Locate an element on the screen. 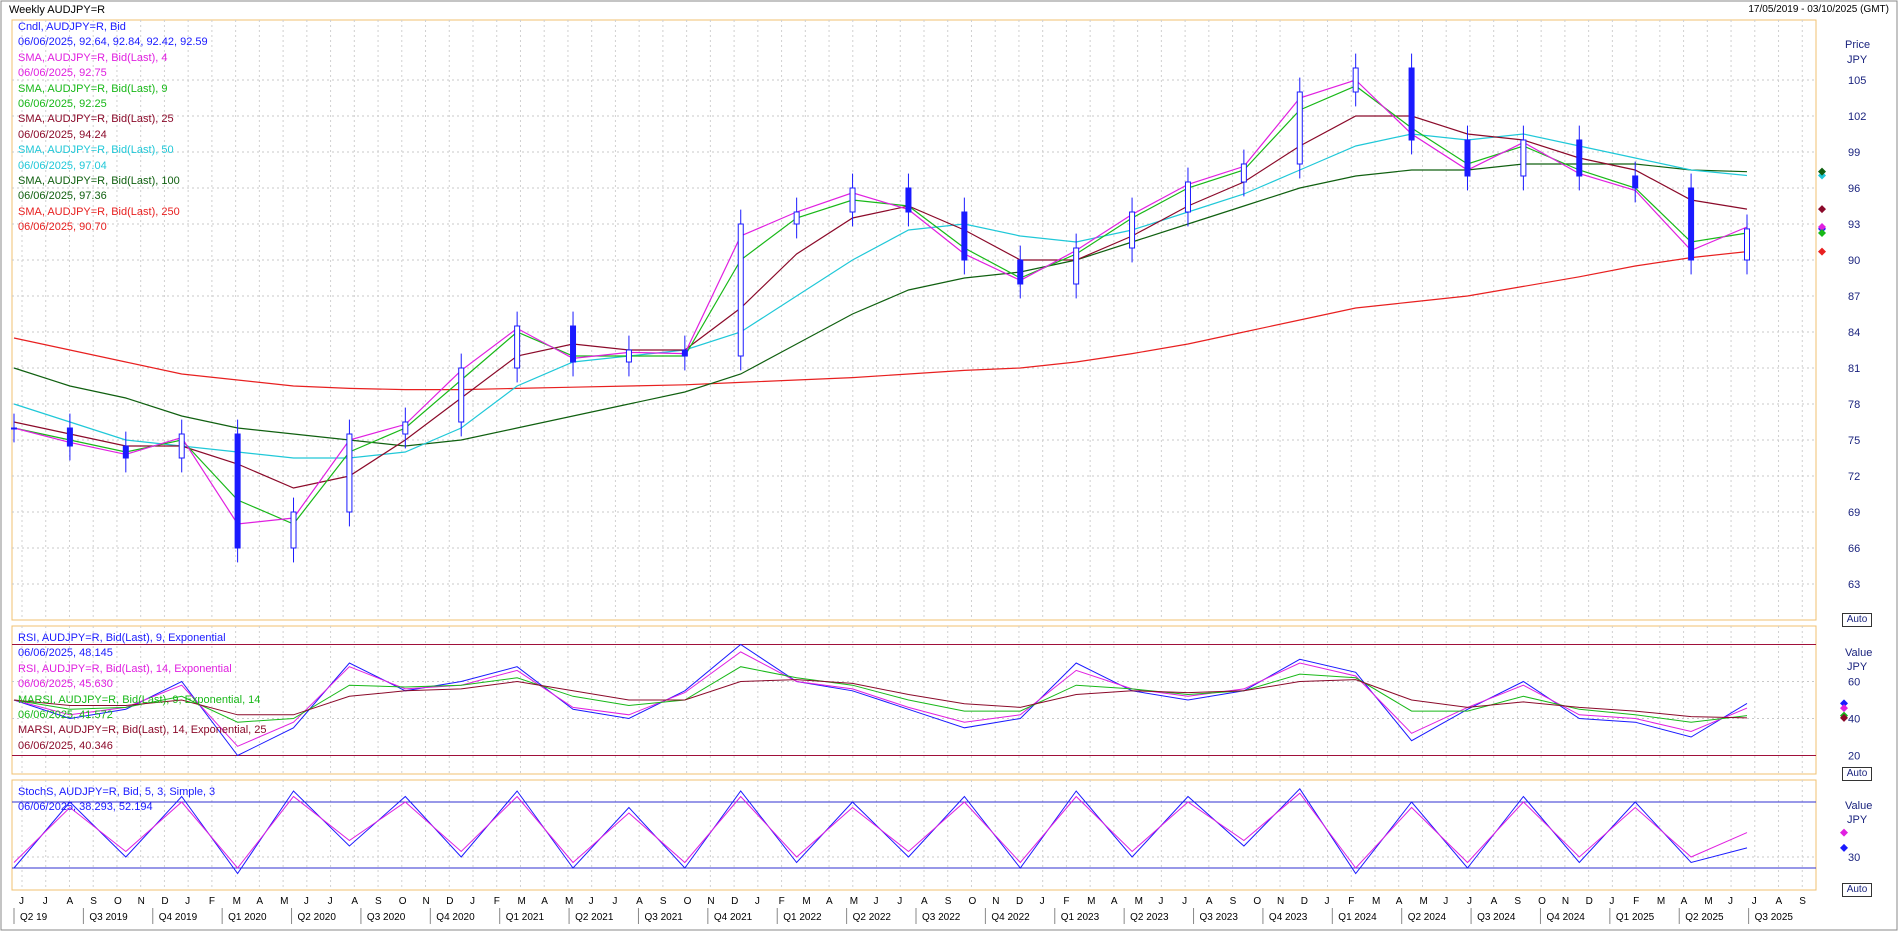 The image size is (1898, 932). stoch-panel-frame is located at coordinates (914, 835).